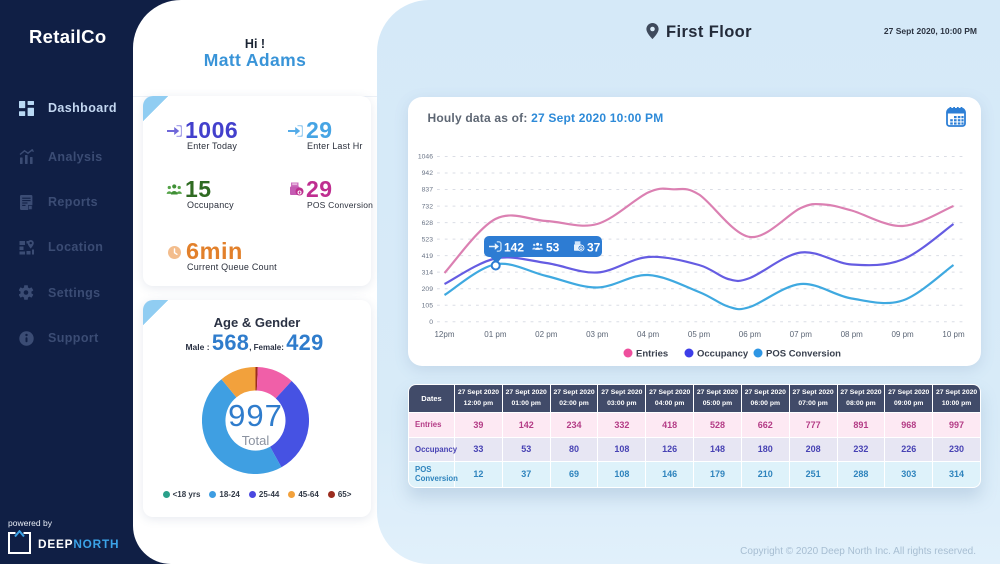  I want to click on svg-text: 01 pm, so click(495, 334).